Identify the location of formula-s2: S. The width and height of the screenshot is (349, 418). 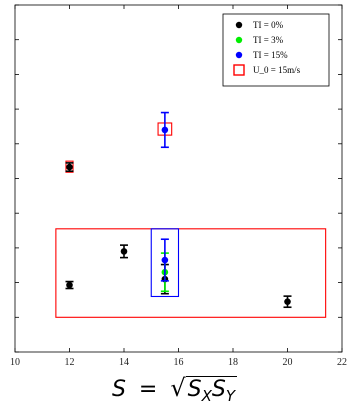
(218, 389).